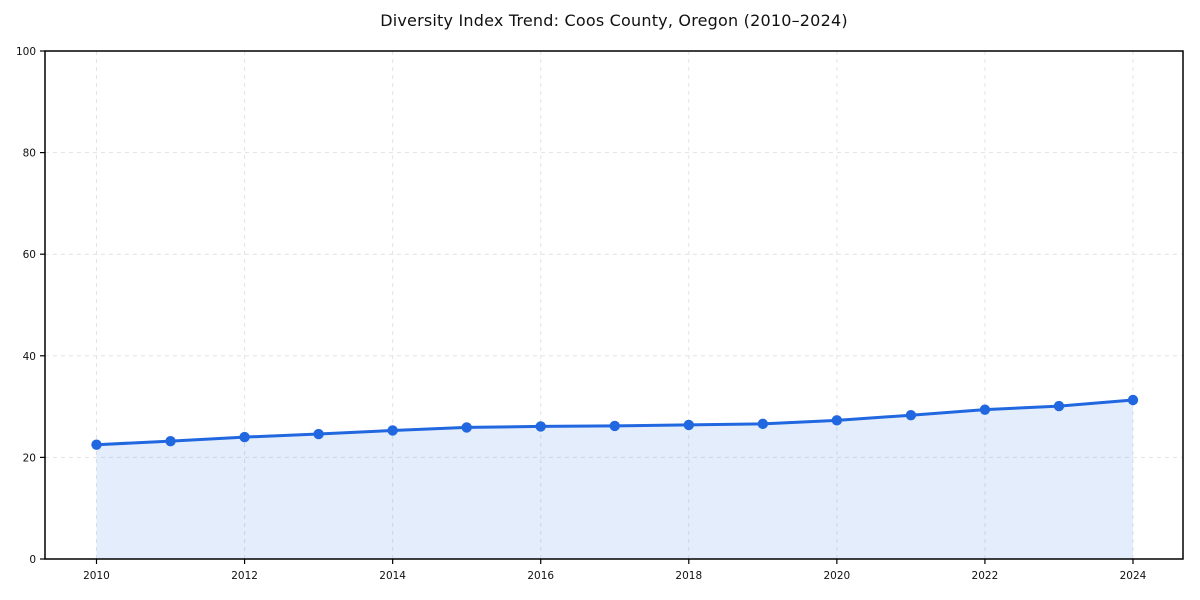  What do you see at coordinates (540, 576) in the screenshot?
I see `x-tick-label: 2016` at bounding box center [540, 576].